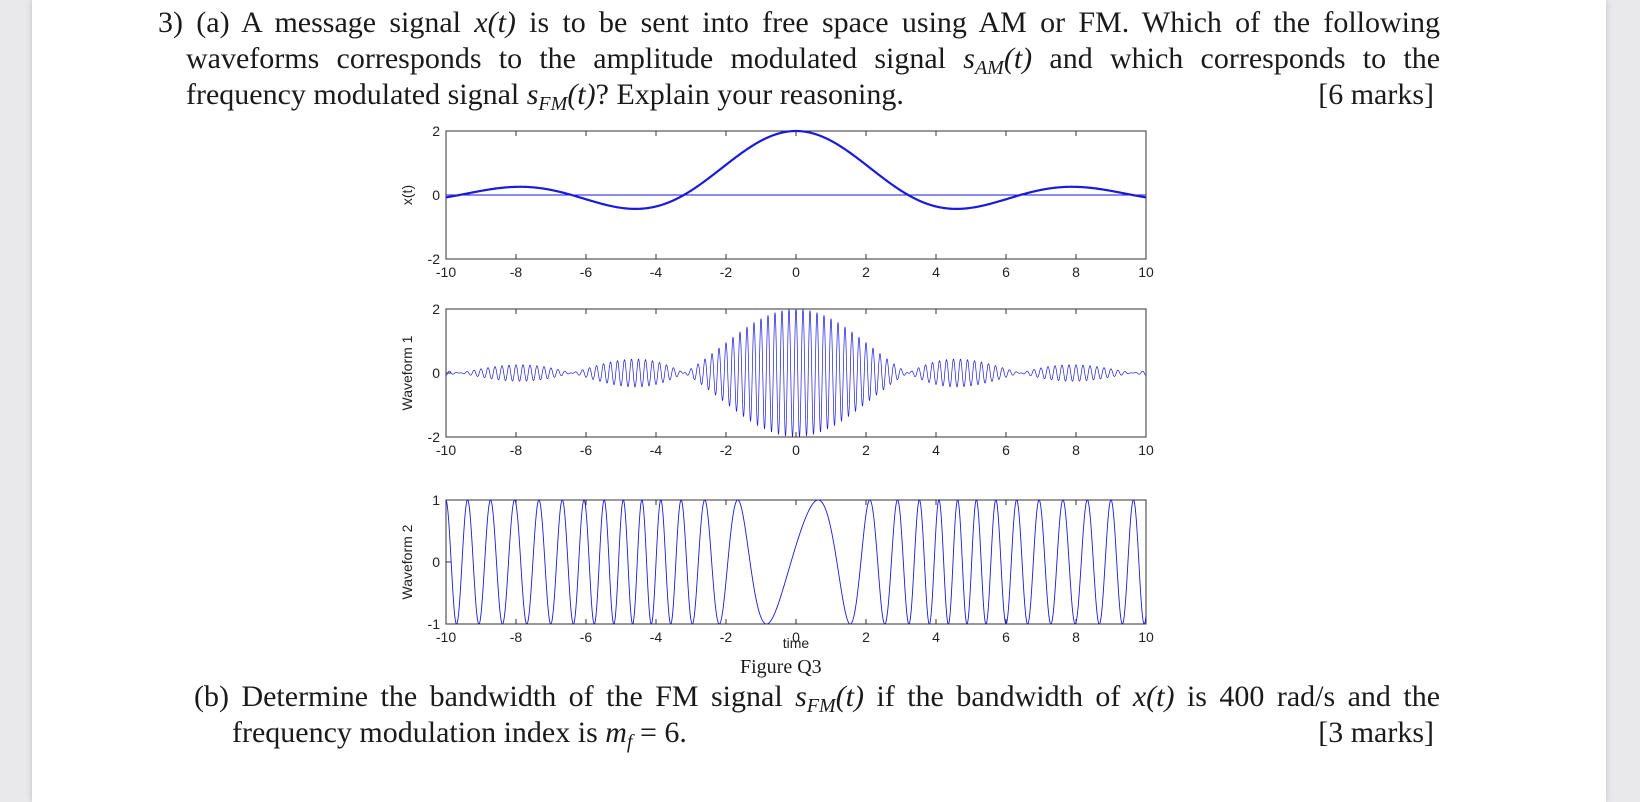 The image size is (1640, 802). I want to click on message-xtick-label: -2, so click(726, 272).